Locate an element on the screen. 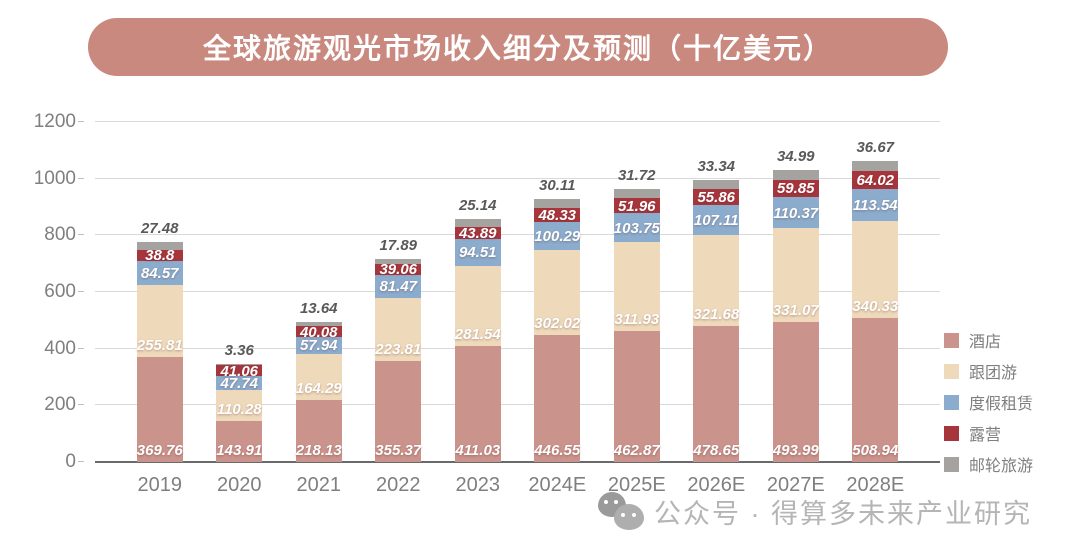 The width and height of the screenshot is (1080, 553). bar-2024E: 446.55 302.02 100.29 48.33 30.11 is located at coordinates (557, 319).